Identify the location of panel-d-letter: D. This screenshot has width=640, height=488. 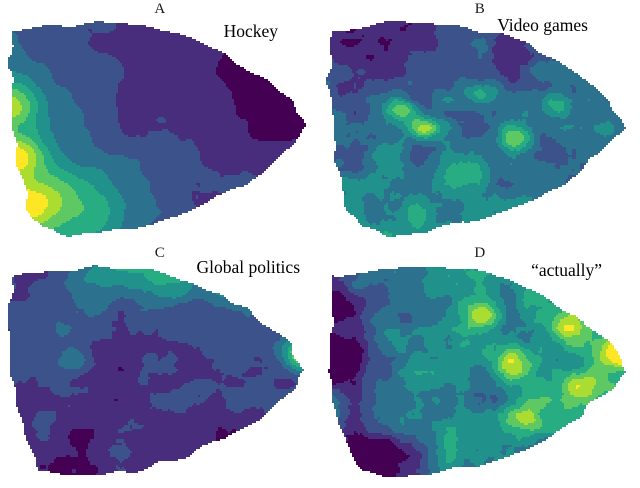
(480, 253).